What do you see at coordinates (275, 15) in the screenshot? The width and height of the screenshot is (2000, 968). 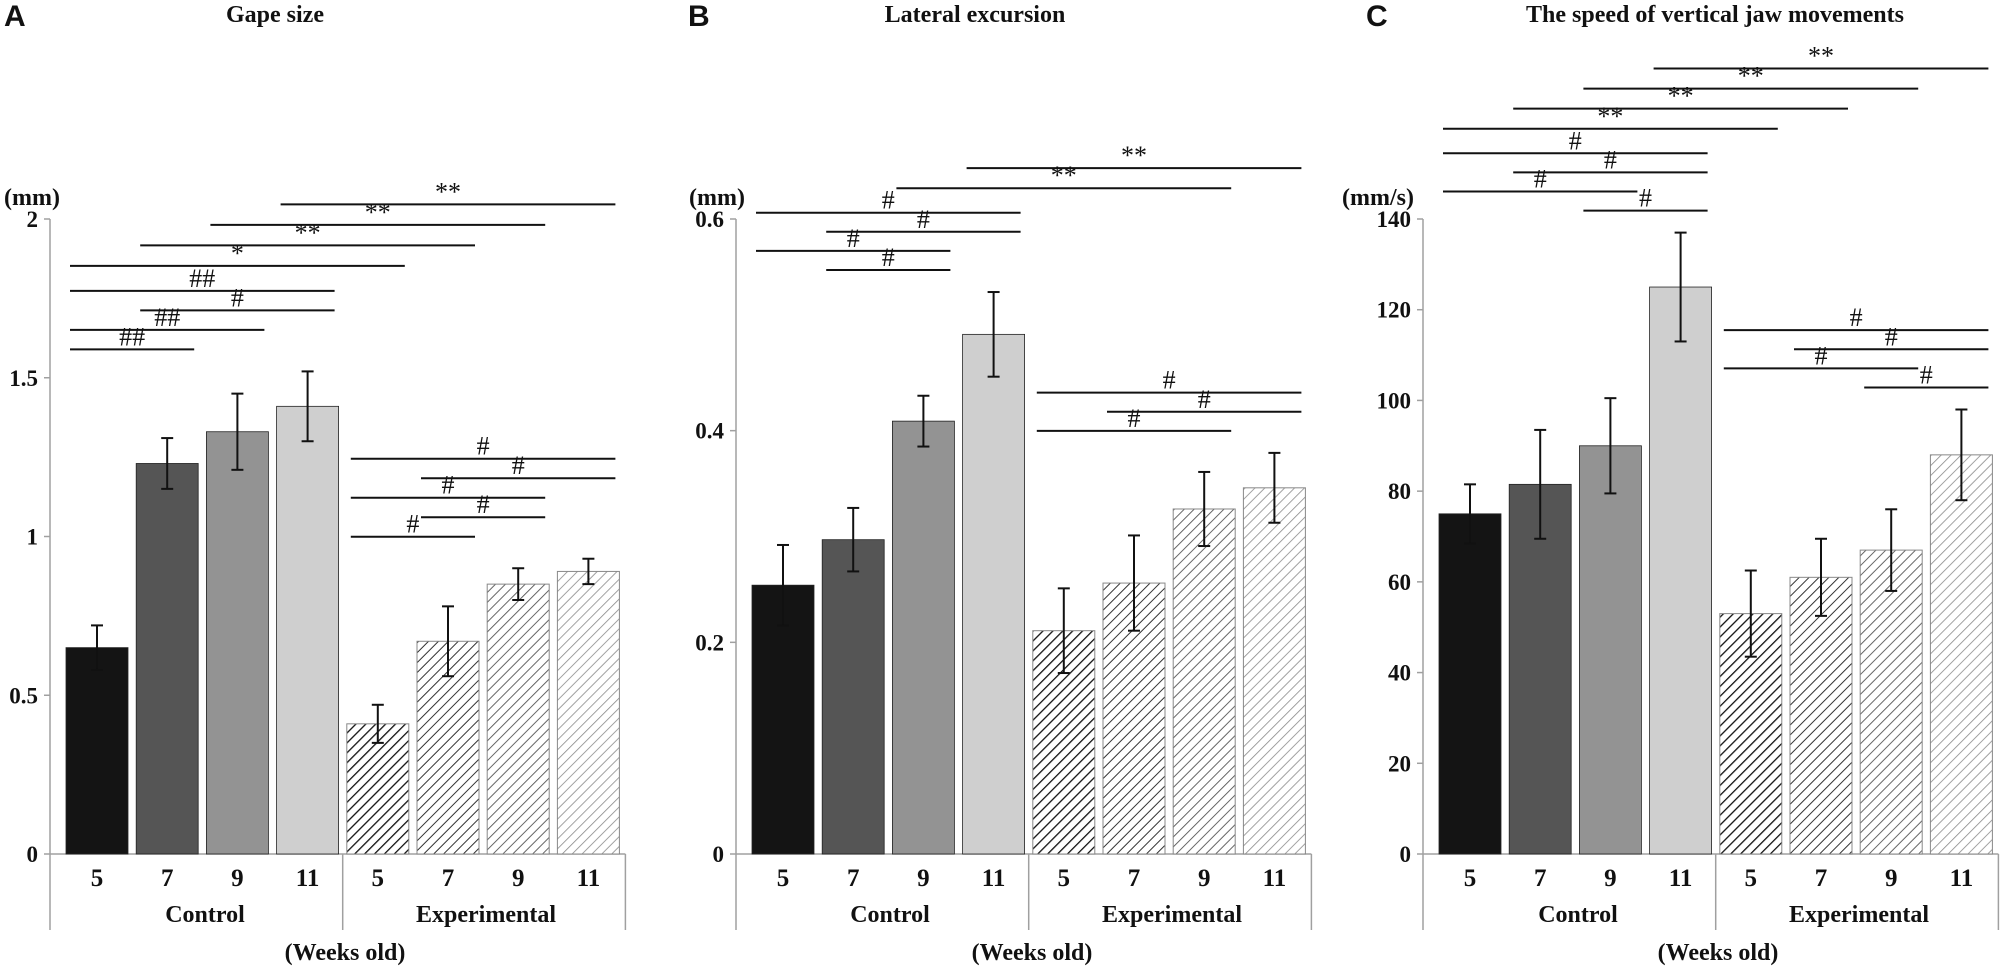 I see `panel-a-title: Gape size` at bounding box center [275, 15].